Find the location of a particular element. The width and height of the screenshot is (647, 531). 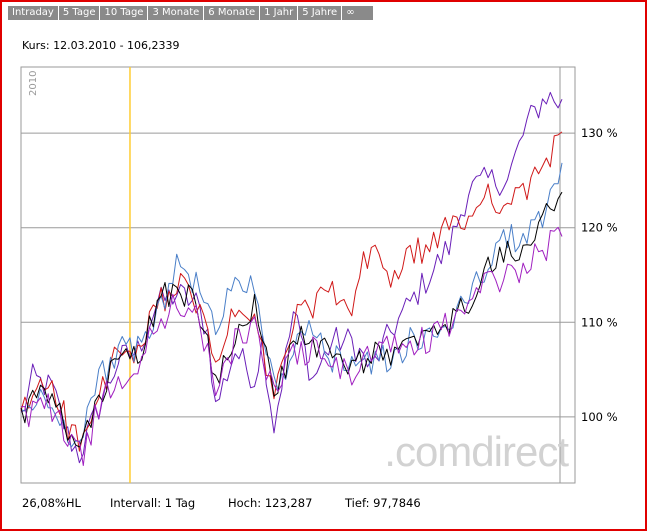

tab-6-monate: 6 Monate is located at coordinates (232, 13).